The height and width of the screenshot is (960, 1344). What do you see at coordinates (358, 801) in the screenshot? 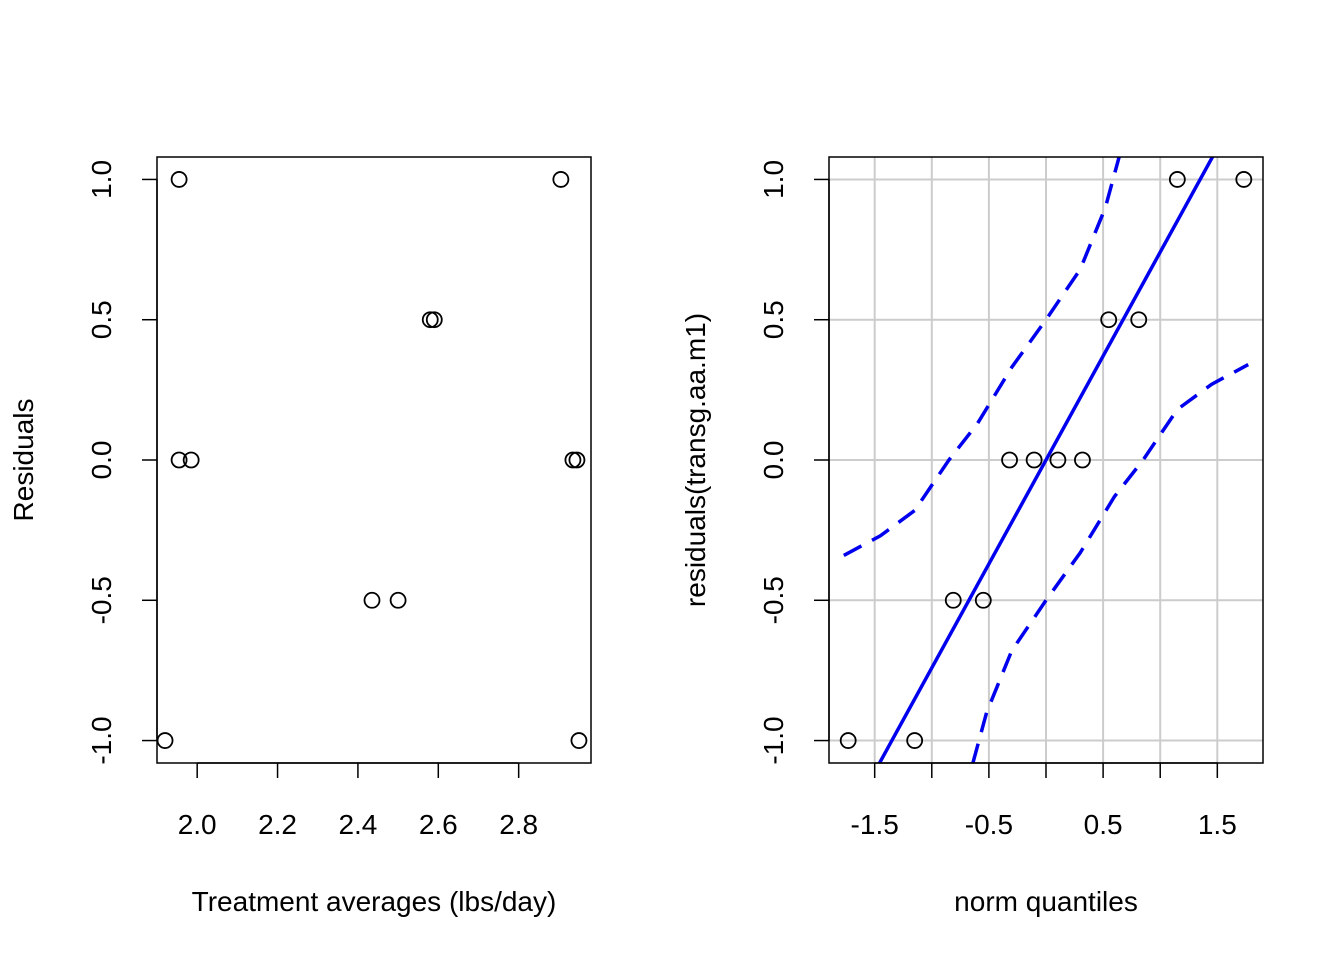
I see `x-axis: 2.0 2.2 2.4 2.6 2.8` at bounding box center [358, 801].